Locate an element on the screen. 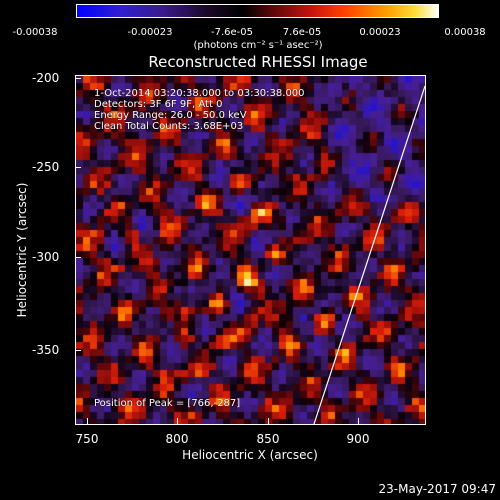  y-tick-label: -200 is located at coordinates (46, 78).